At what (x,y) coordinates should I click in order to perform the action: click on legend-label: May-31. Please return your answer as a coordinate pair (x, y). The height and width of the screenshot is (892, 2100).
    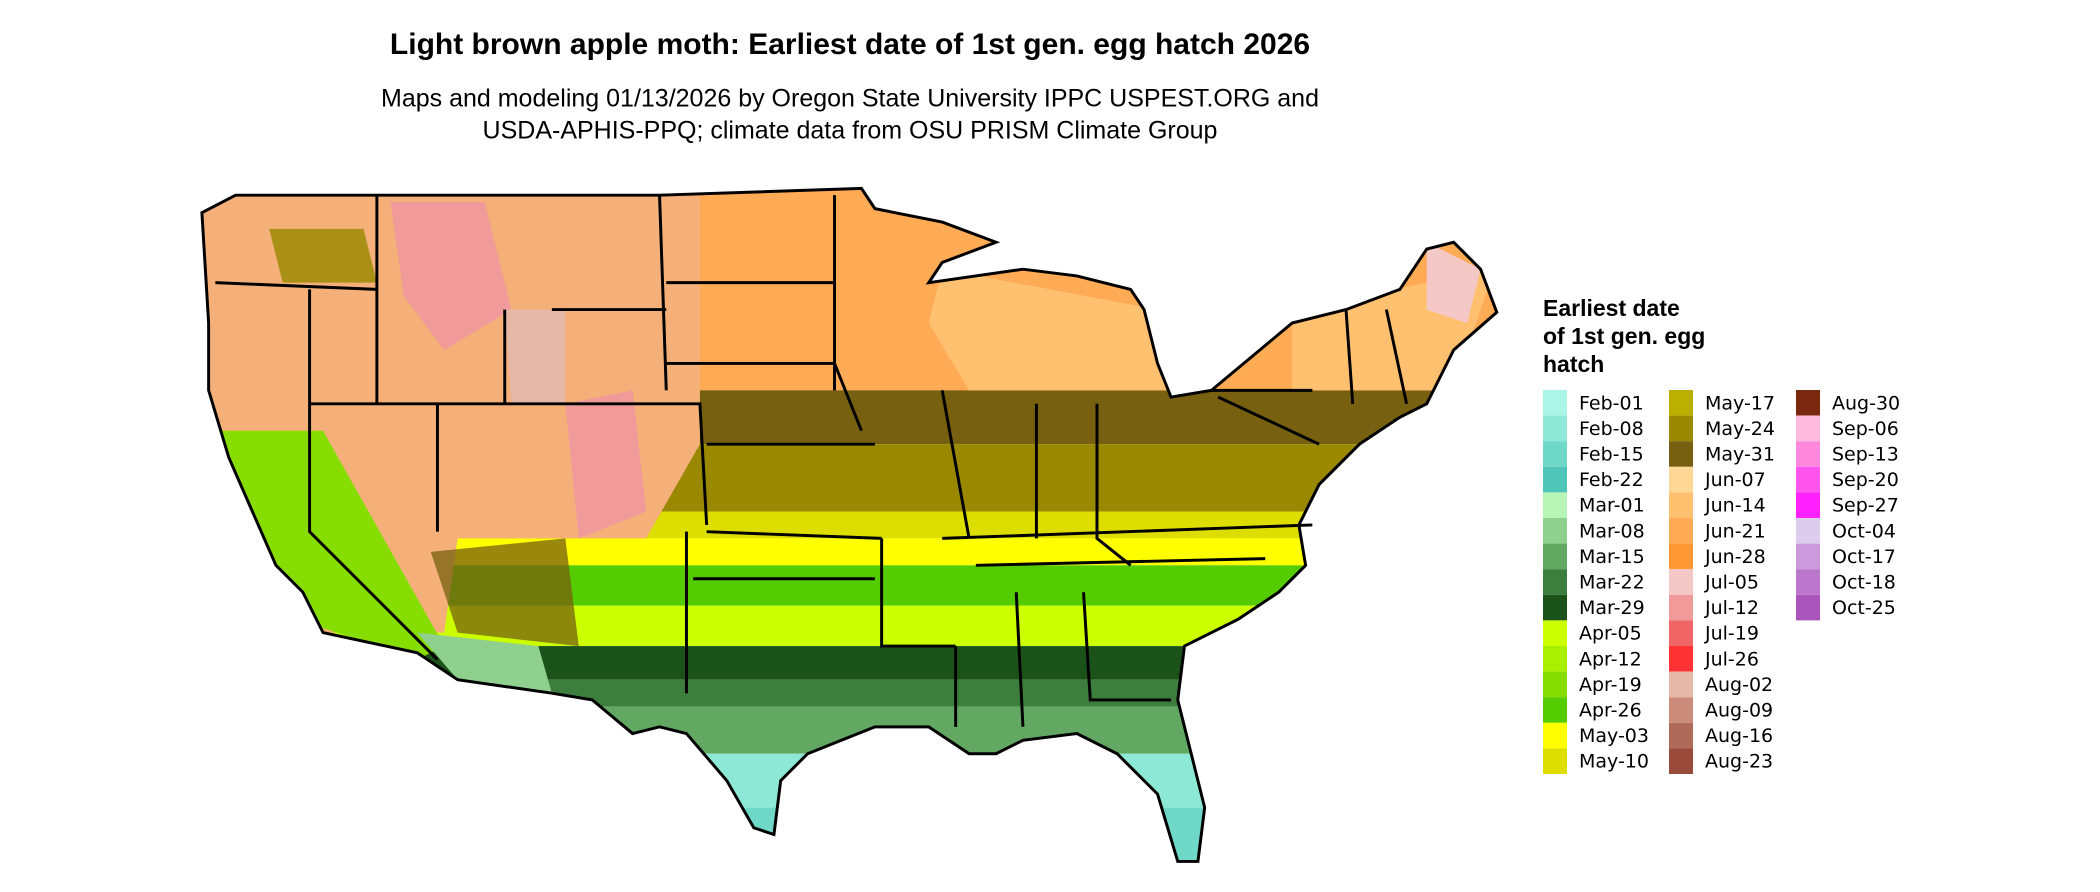
    Looking at the image, I should click on (1740, 455).